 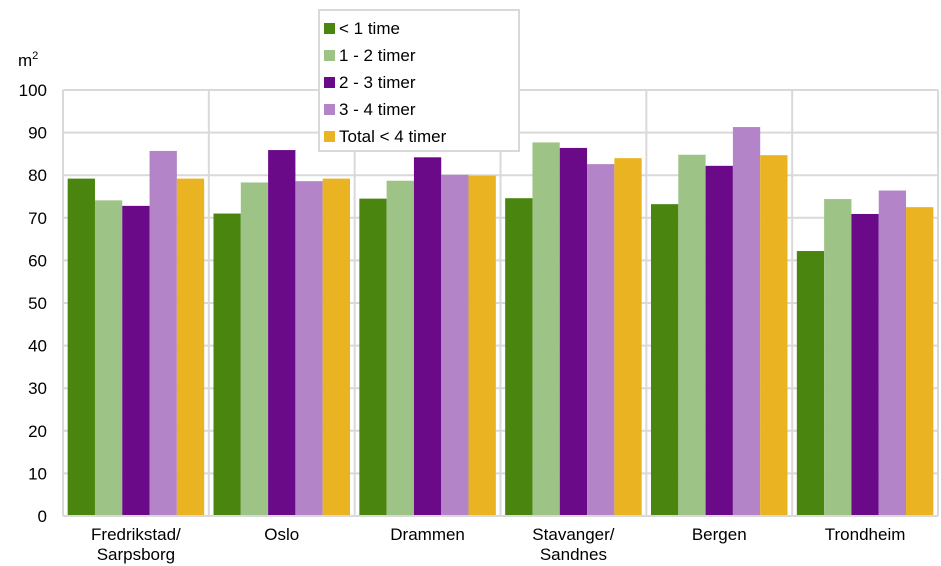 What do you see at coordinates (369, 28) in the screenshot?
I see `legend-label: < 1 time` at bounding box center [369, 28].